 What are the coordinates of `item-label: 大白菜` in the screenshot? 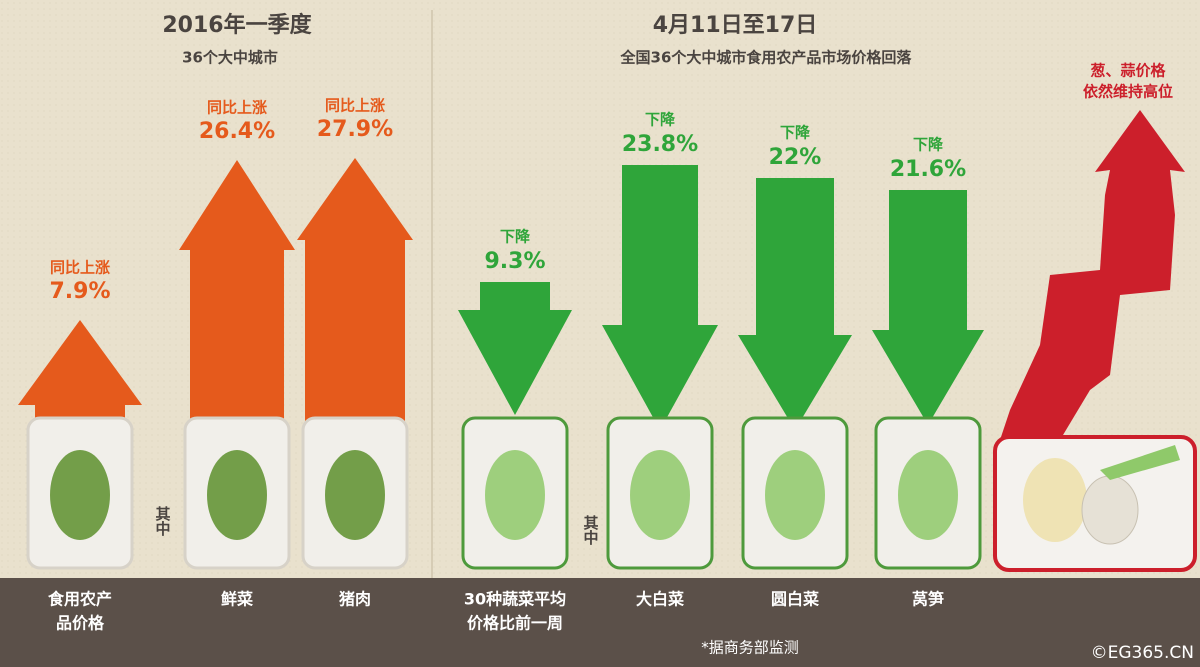 It's located at (660, 599).